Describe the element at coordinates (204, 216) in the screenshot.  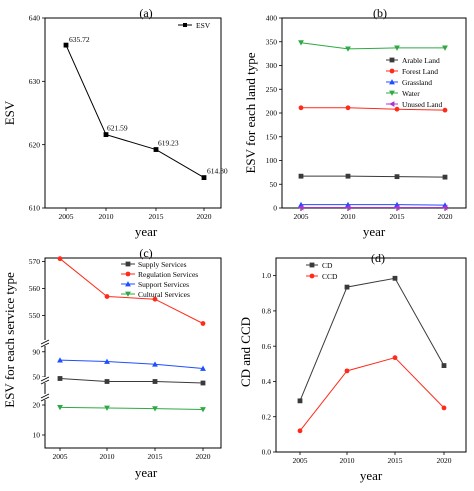
I see `panel-a-x-tick-3: 2020` at that location.